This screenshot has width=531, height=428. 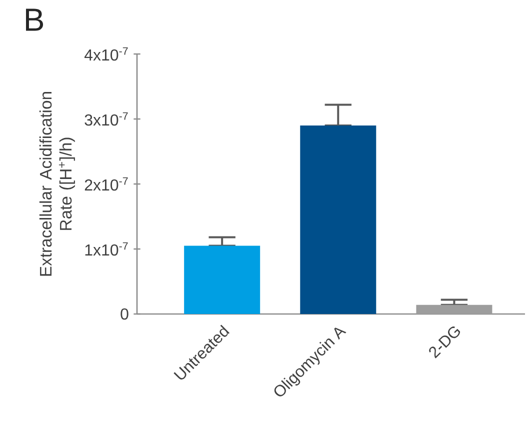 What do you see at coordinates (35, 19) in the screenshot?
I see `chart-title: B` at bounding box center [35, 19].